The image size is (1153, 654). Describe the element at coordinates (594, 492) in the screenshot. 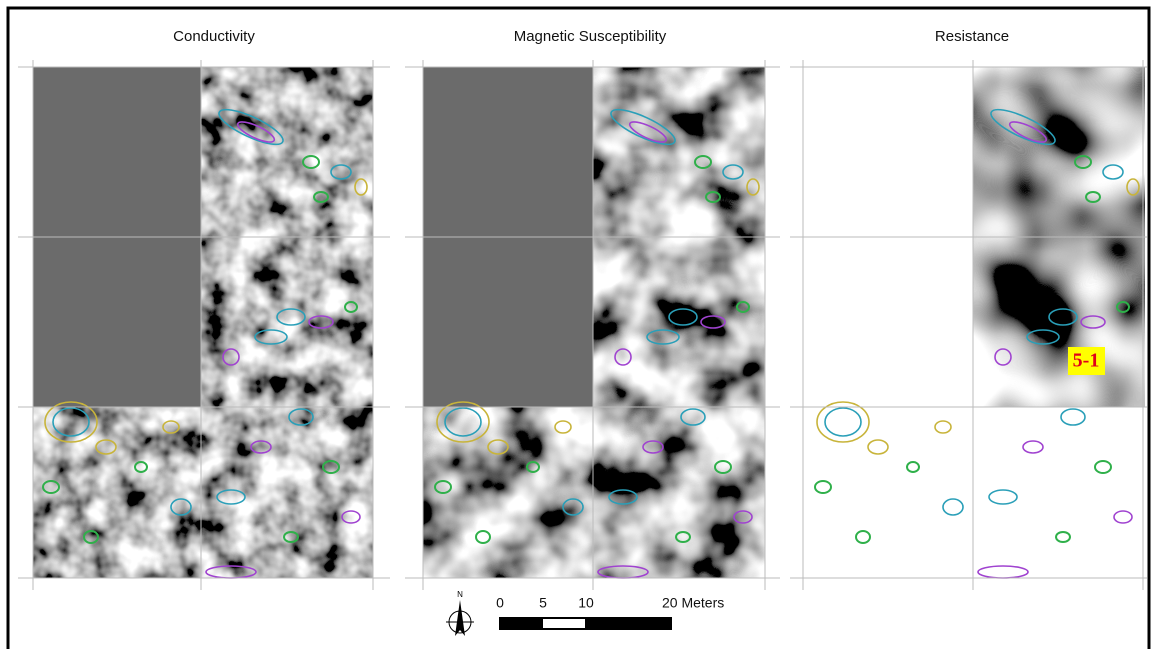

I see `raster` at that location.